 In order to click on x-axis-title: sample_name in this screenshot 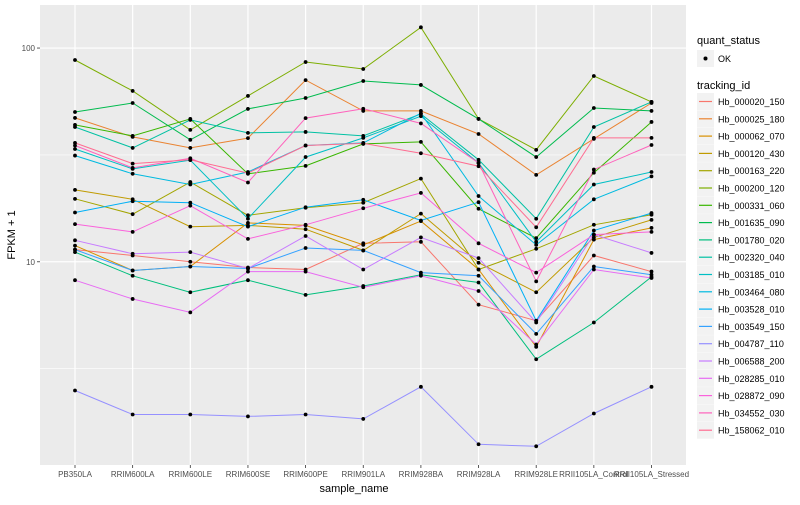, I will do `click(353, 489)`.